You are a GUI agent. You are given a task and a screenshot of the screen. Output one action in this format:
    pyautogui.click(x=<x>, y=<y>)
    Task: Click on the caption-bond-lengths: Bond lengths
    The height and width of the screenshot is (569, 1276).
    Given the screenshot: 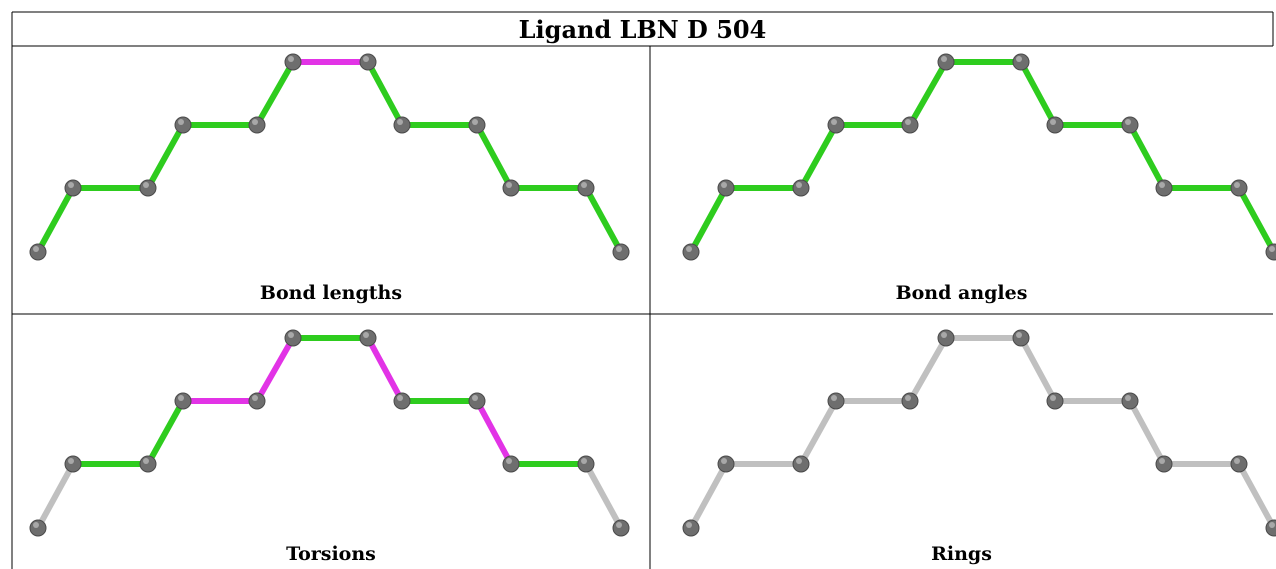 What is the action you would take?
    pyautogui.click(x=331, y=293)
    